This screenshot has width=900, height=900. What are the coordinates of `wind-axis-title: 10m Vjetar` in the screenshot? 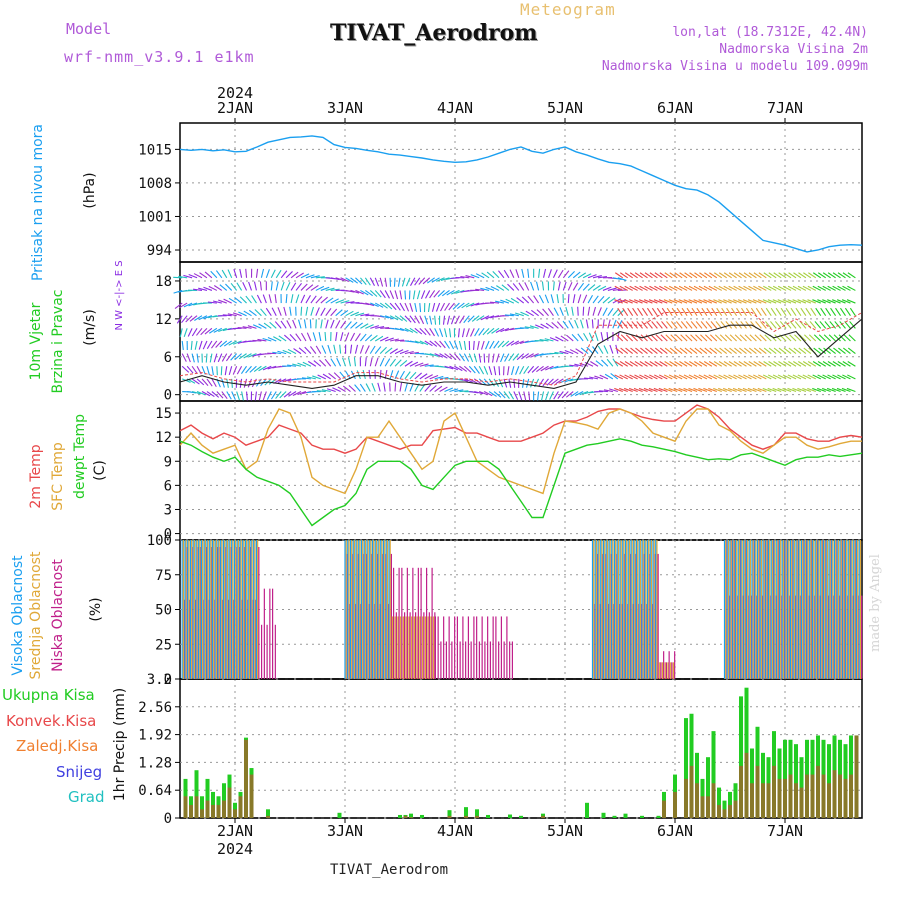 It's located at (36, 341).